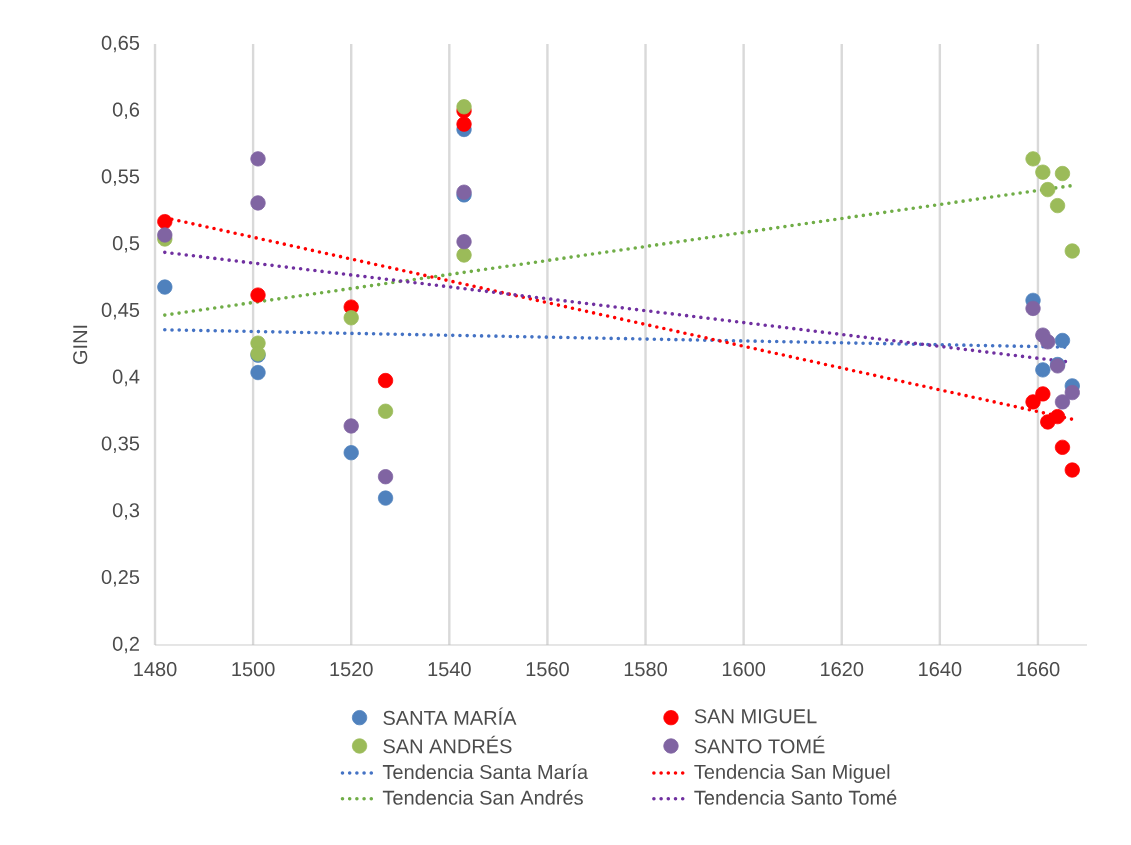  Describe the element at coordinates (125, 645) in the screenshot. I see `y-tick-label: 0,2` at that location.